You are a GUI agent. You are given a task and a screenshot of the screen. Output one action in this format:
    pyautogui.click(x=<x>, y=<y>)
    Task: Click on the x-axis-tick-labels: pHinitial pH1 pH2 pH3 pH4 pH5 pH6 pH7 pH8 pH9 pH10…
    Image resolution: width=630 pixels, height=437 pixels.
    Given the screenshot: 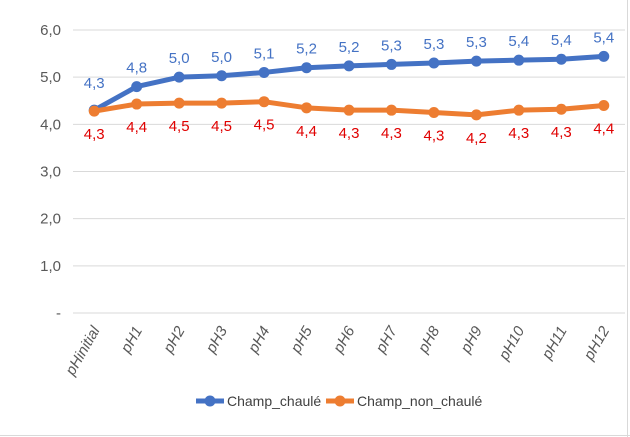 What is the action you would take?
    pyautogui.click(x=338, y=351)
    